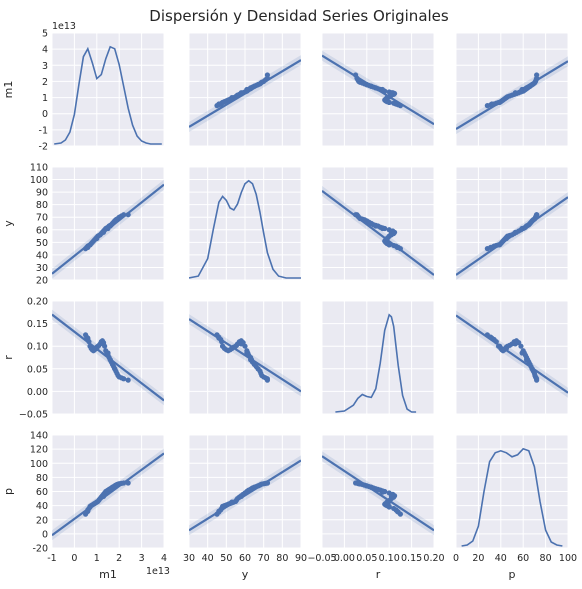 This screenshot has height=589, width=582. I want to click on panel-m1-vs-p, so click(512, 89).